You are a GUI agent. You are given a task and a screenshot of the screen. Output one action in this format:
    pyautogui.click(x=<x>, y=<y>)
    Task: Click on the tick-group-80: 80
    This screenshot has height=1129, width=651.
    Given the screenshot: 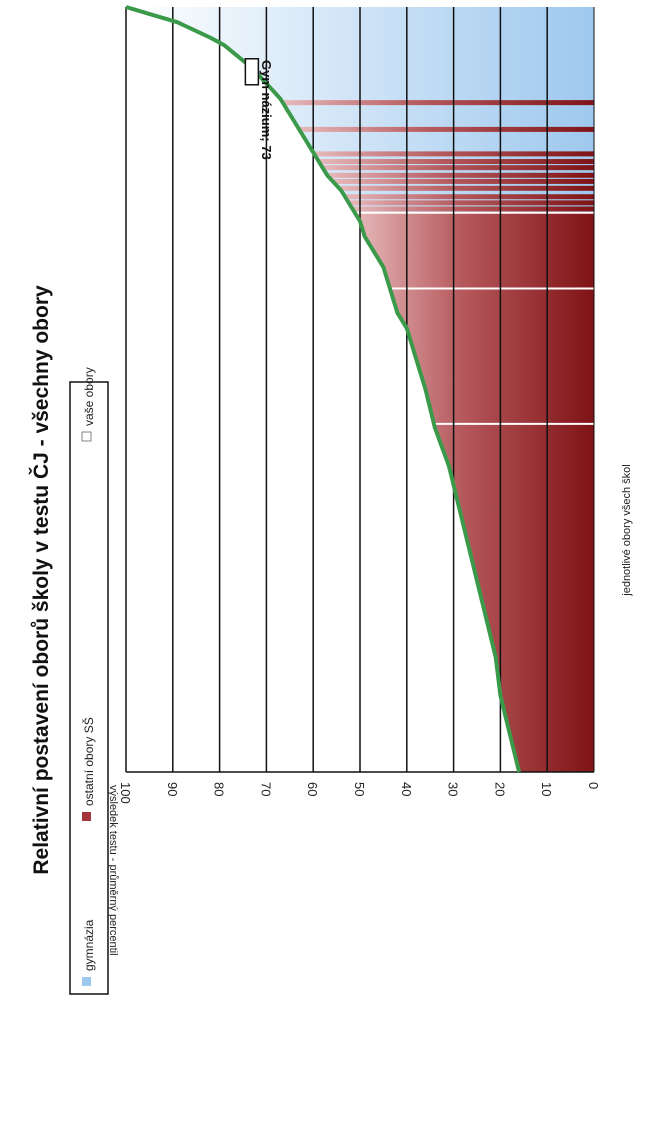 What is the action you would take?
    pyautogui.click(x=219, y=789)
    